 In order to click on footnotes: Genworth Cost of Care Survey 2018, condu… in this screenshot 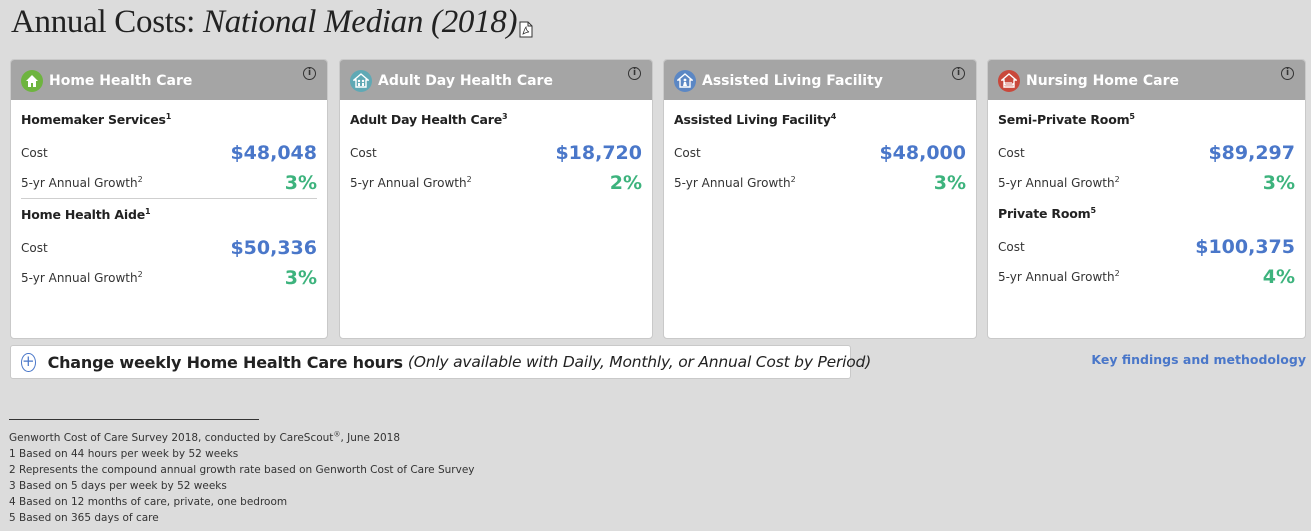, I will do `click(242, 478)`.